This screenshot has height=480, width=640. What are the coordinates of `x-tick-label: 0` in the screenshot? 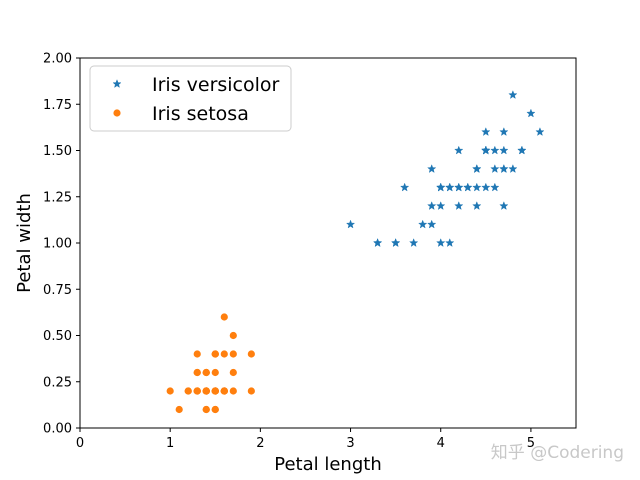 It's located at (80, 443).